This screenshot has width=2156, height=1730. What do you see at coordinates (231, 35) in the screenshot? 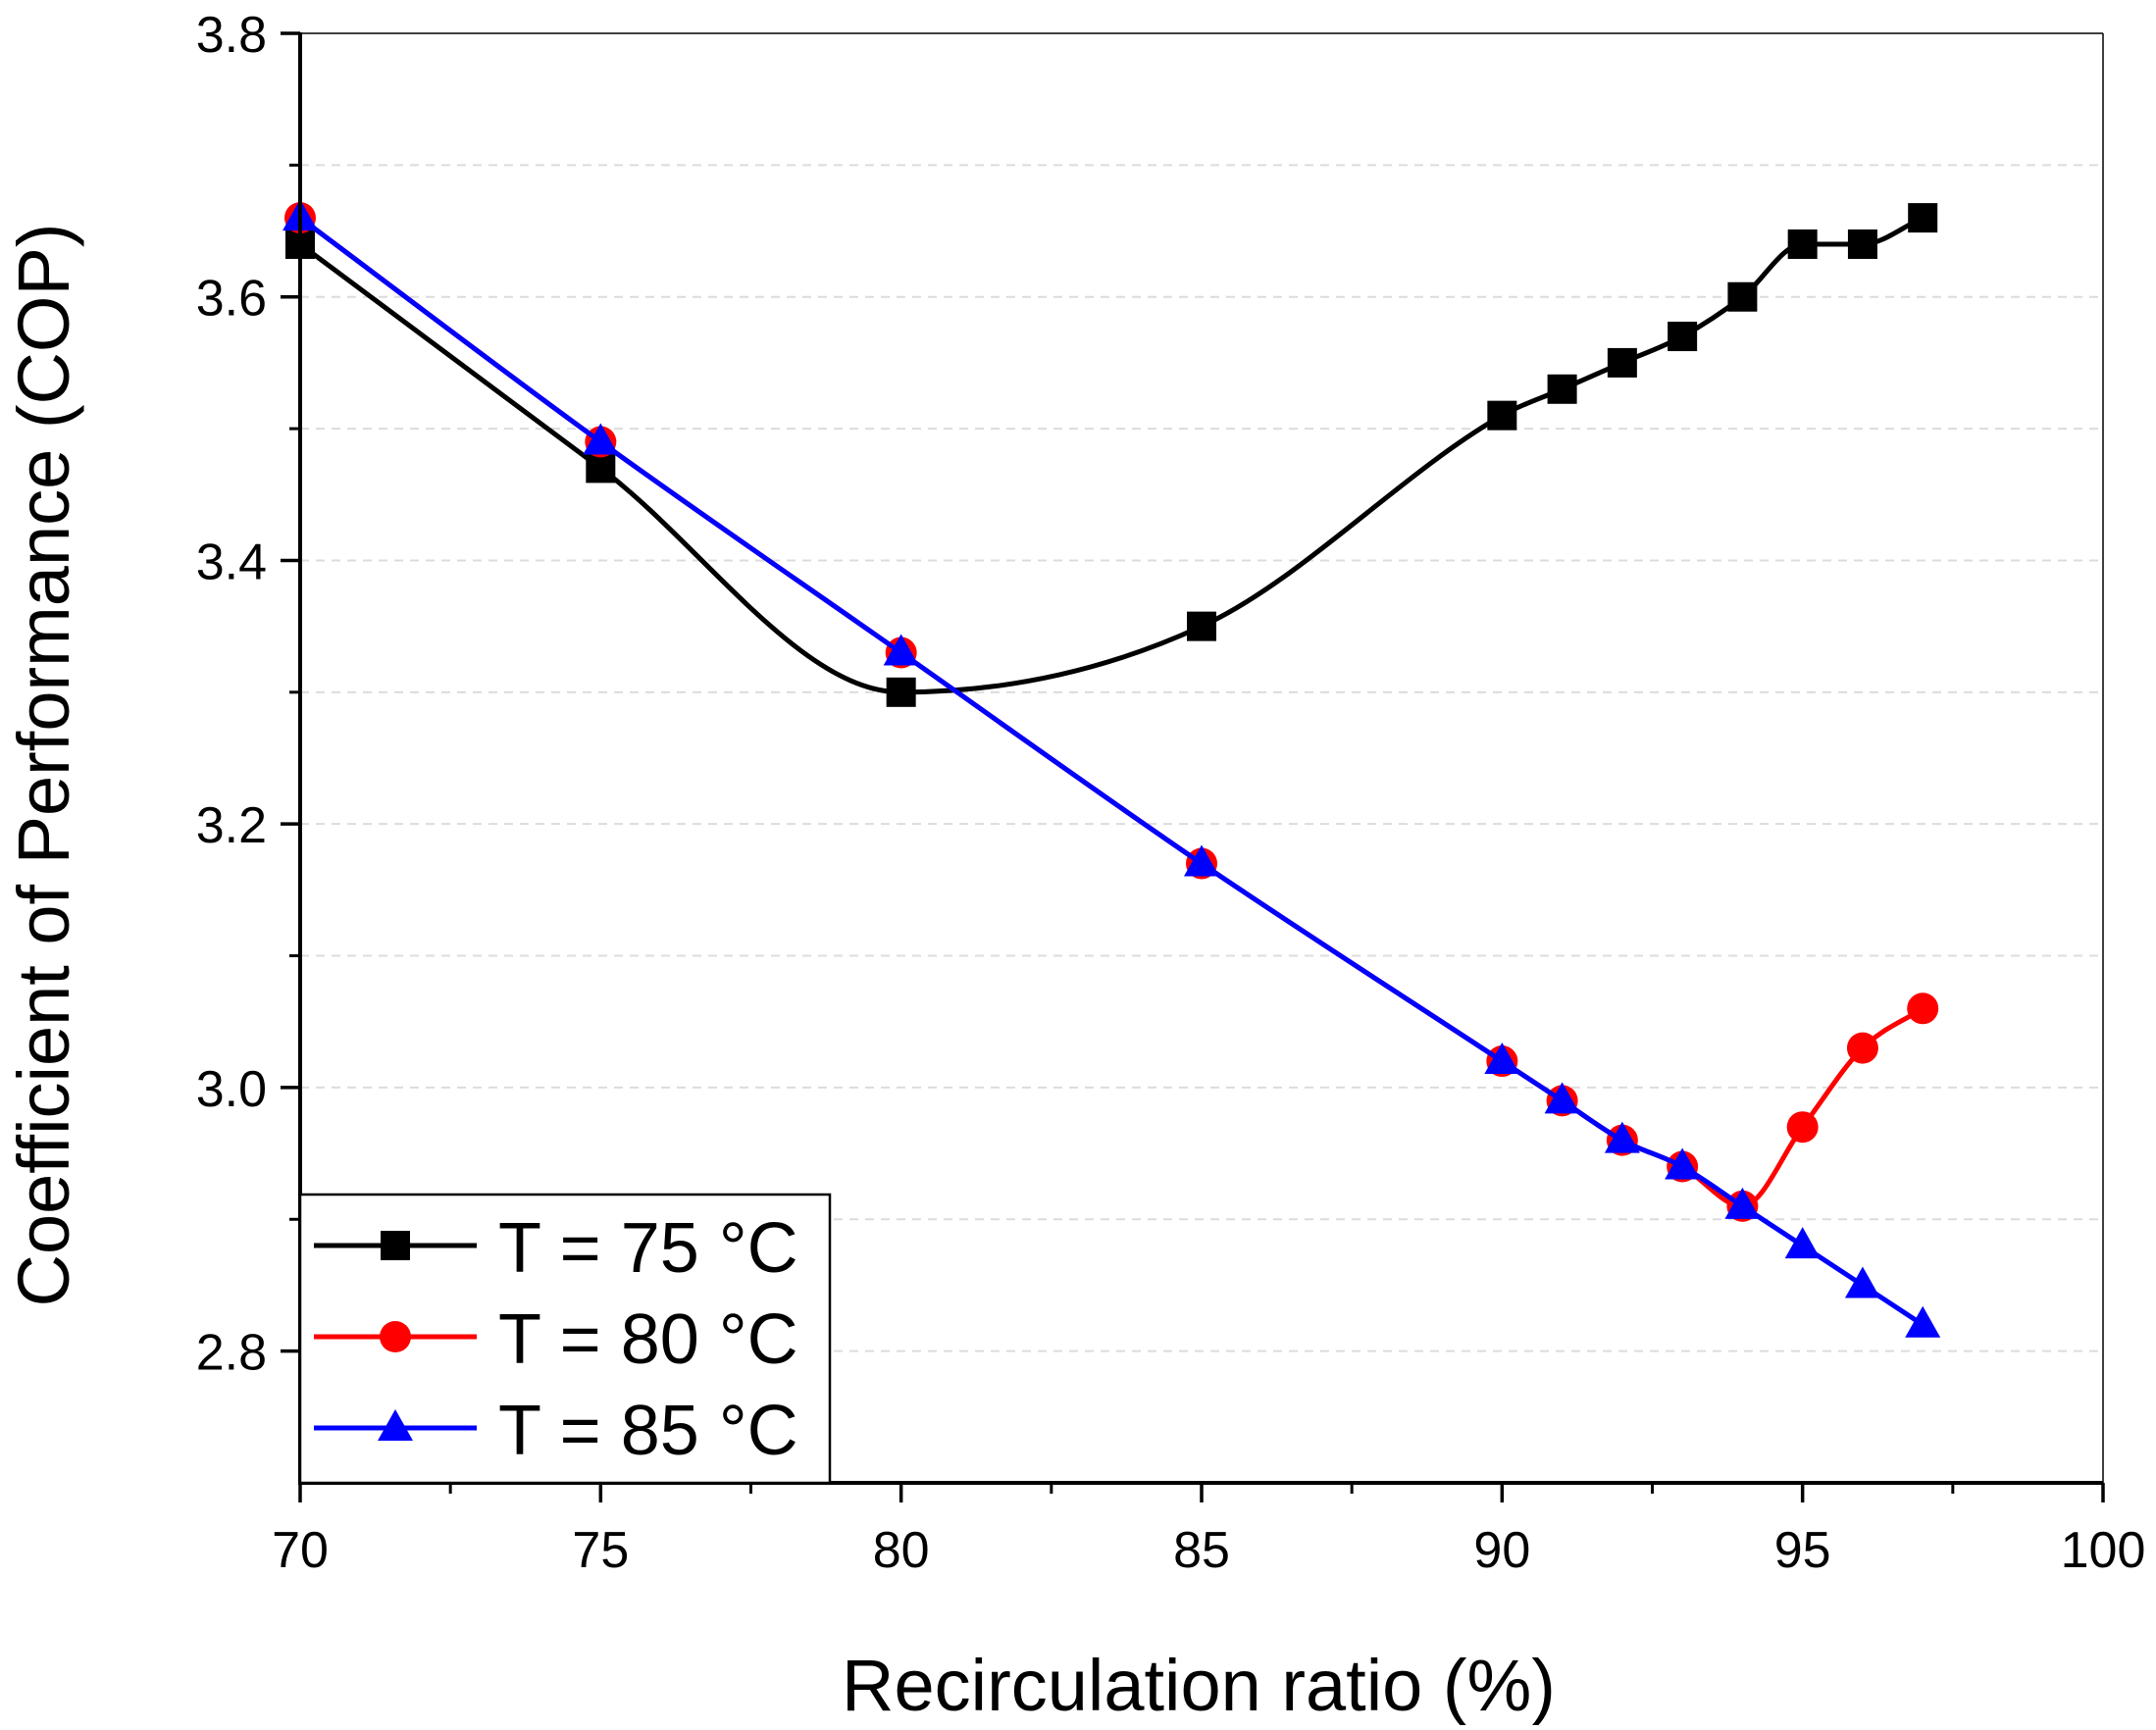
I see `y-tick-label: 3.8` at bounding box center [231, 35].